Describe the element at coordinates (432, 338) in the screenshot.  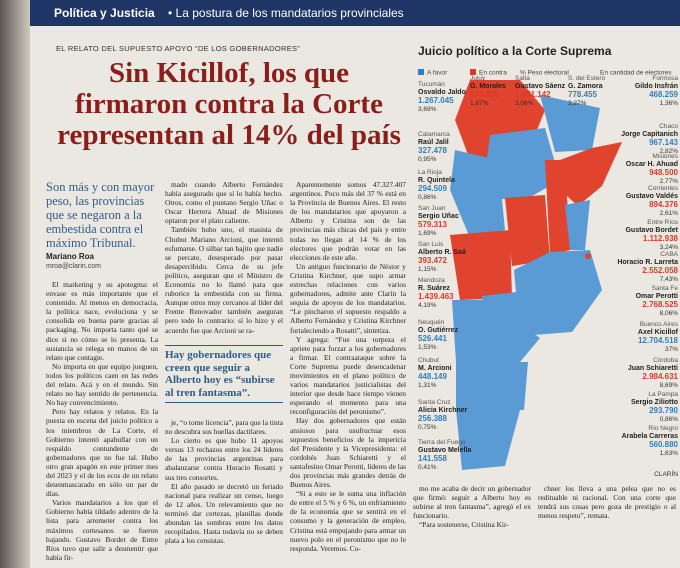
I see `voters-count: 526.441` at that location.